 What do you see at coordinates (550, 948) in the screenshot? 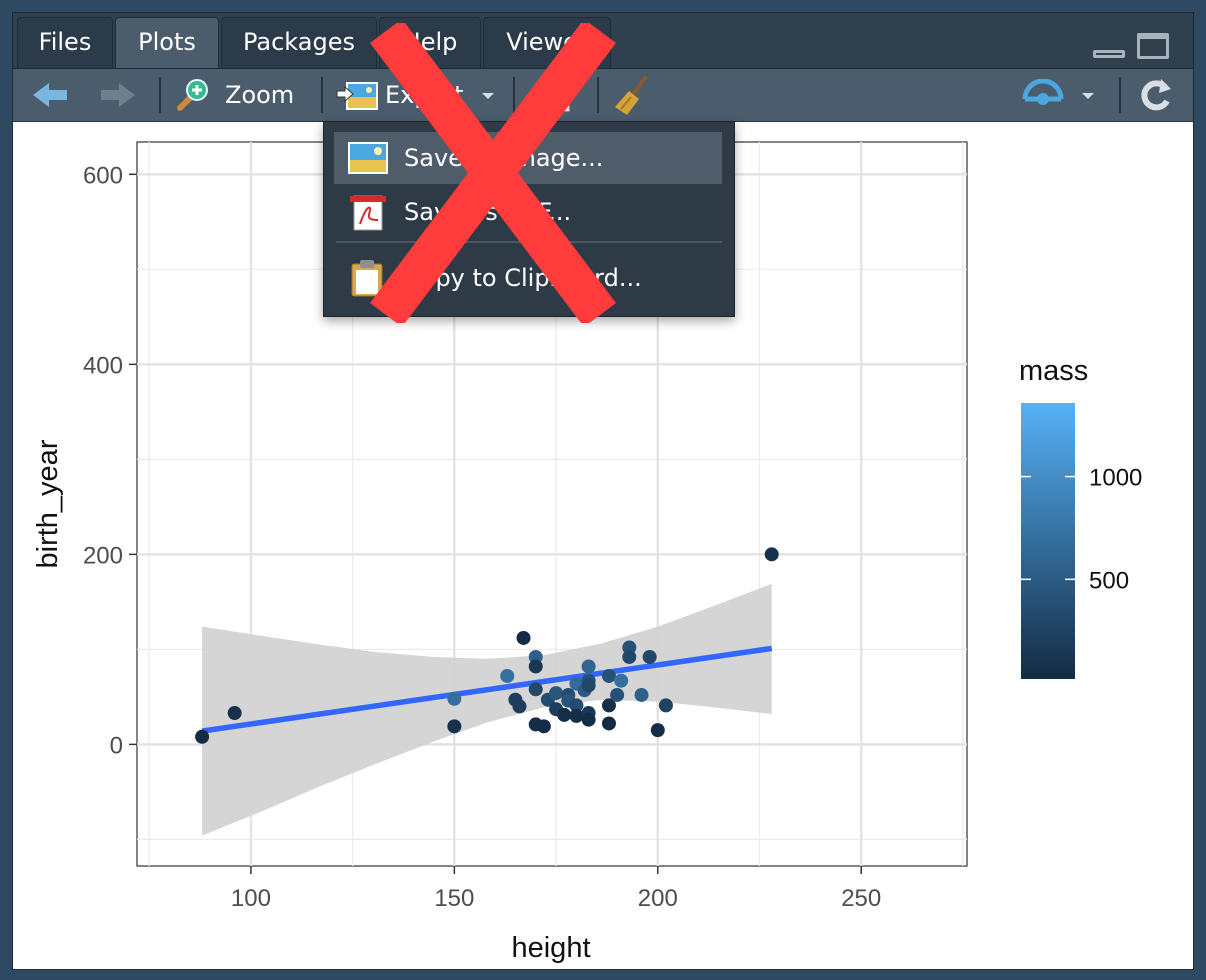
I see `x-axis-label: height` at bounding box center [550, 948].